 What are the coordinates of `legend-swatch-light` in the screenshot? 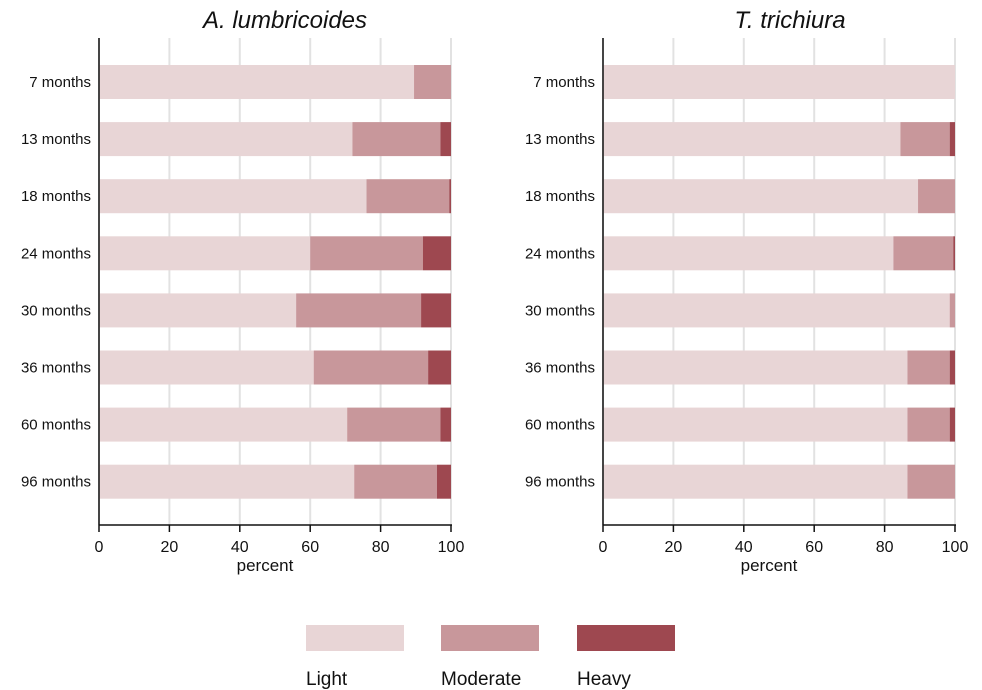 It's located at (355, 638).